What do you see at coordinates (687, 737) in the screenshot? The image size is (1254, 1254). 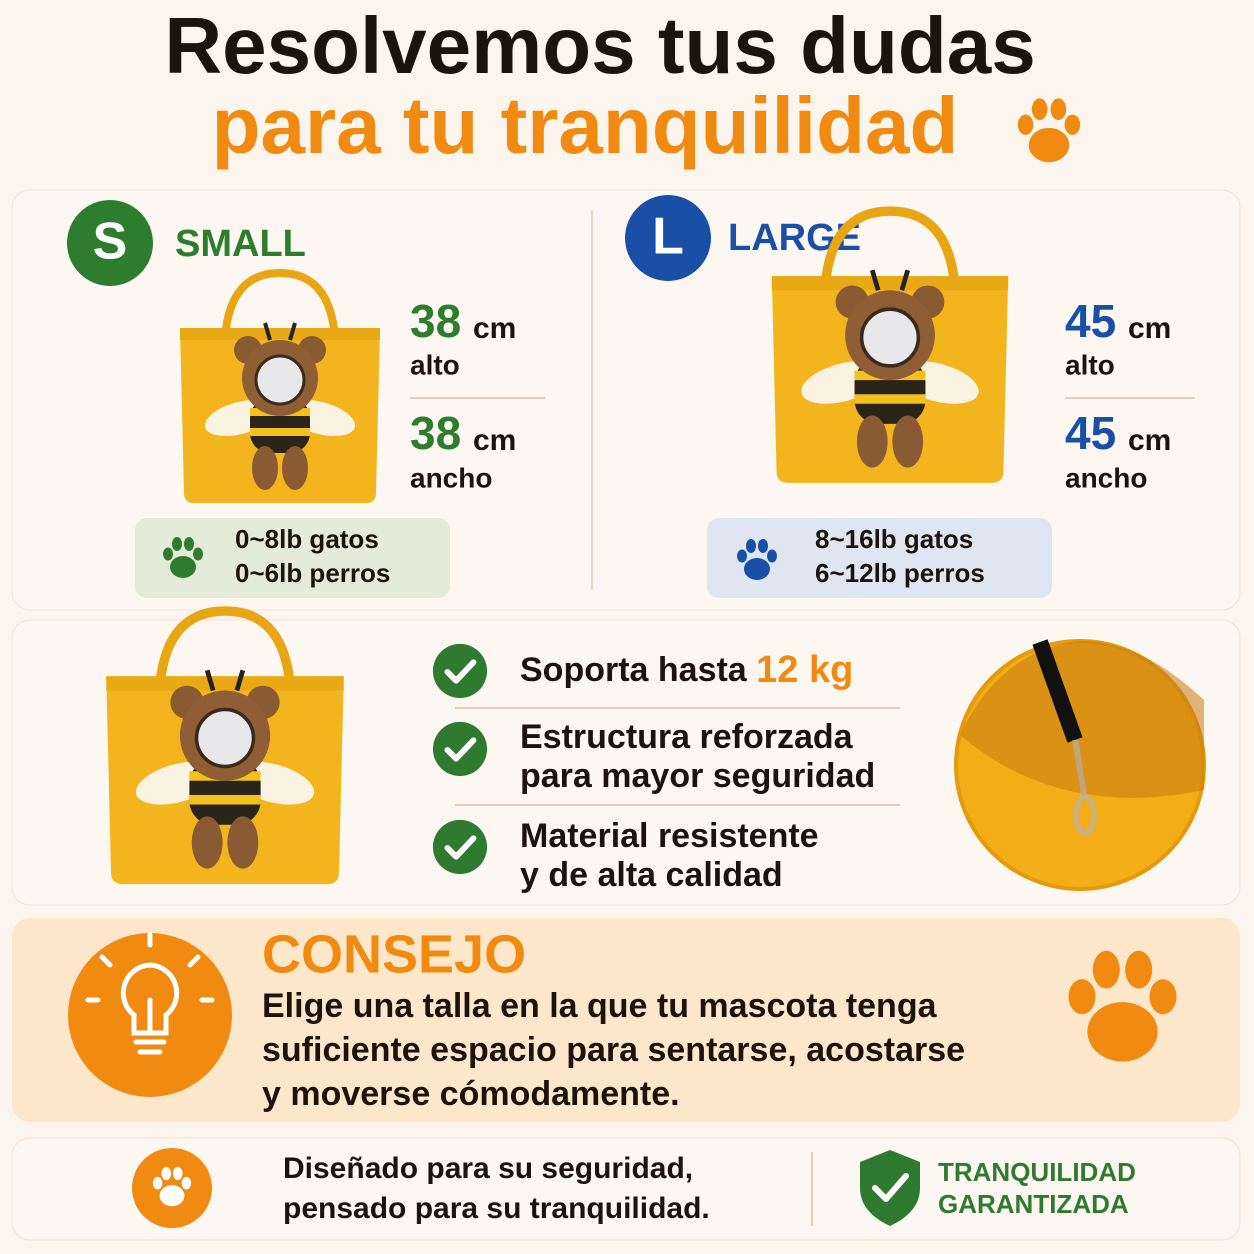 I see `feature-line: Estructura reforzada` at bounding box center [687, 737].